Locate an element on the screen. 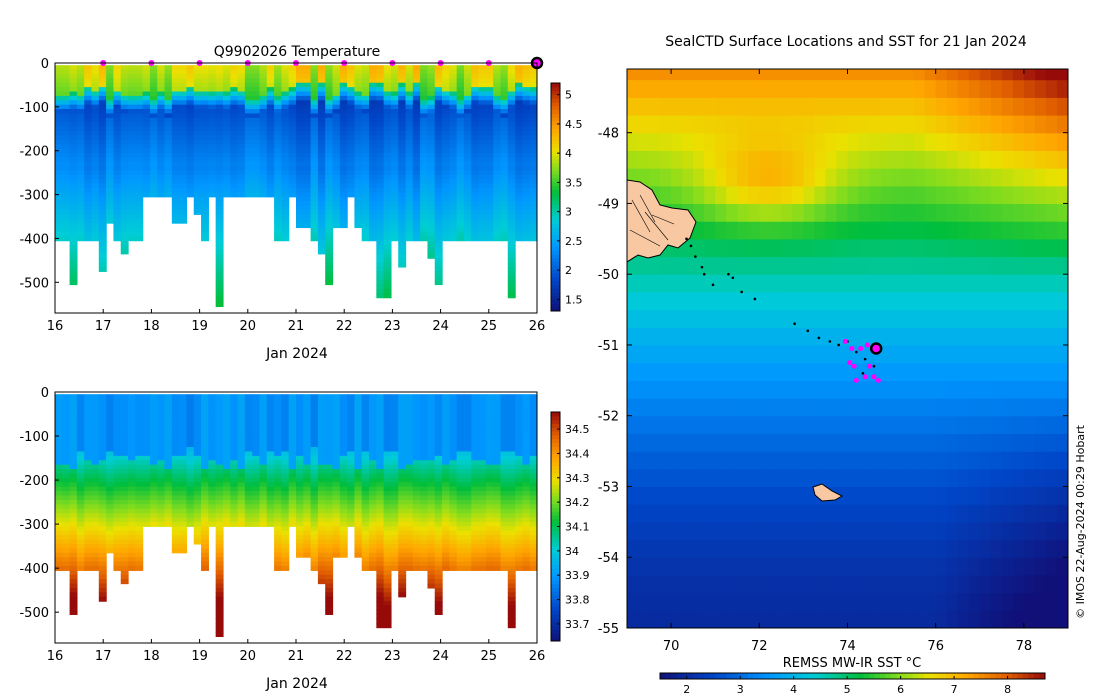 This screenshot has width=1100, height=700. temperature-colorbar-cell is located at coordinates (555, 237).